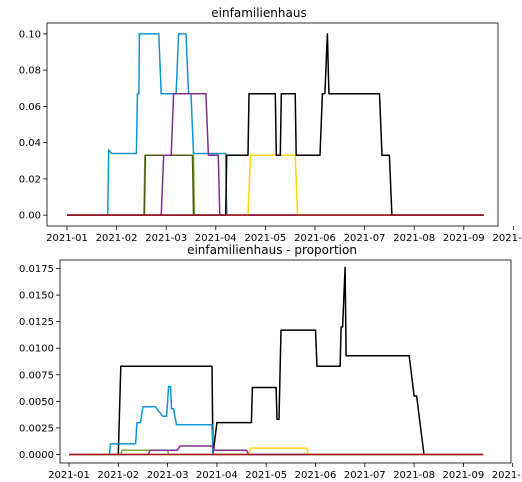  I want to click on top-y-tick-label: 0.04, so click(30, 143).